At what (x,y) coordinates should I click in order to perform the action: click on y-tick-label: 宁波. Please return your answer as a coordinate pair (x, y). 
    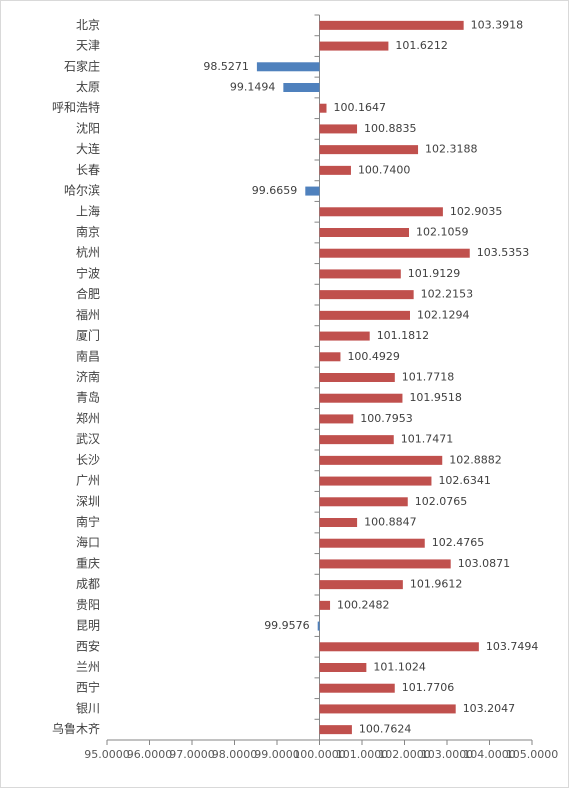
    Looking at the image, I should click on (88, 272).